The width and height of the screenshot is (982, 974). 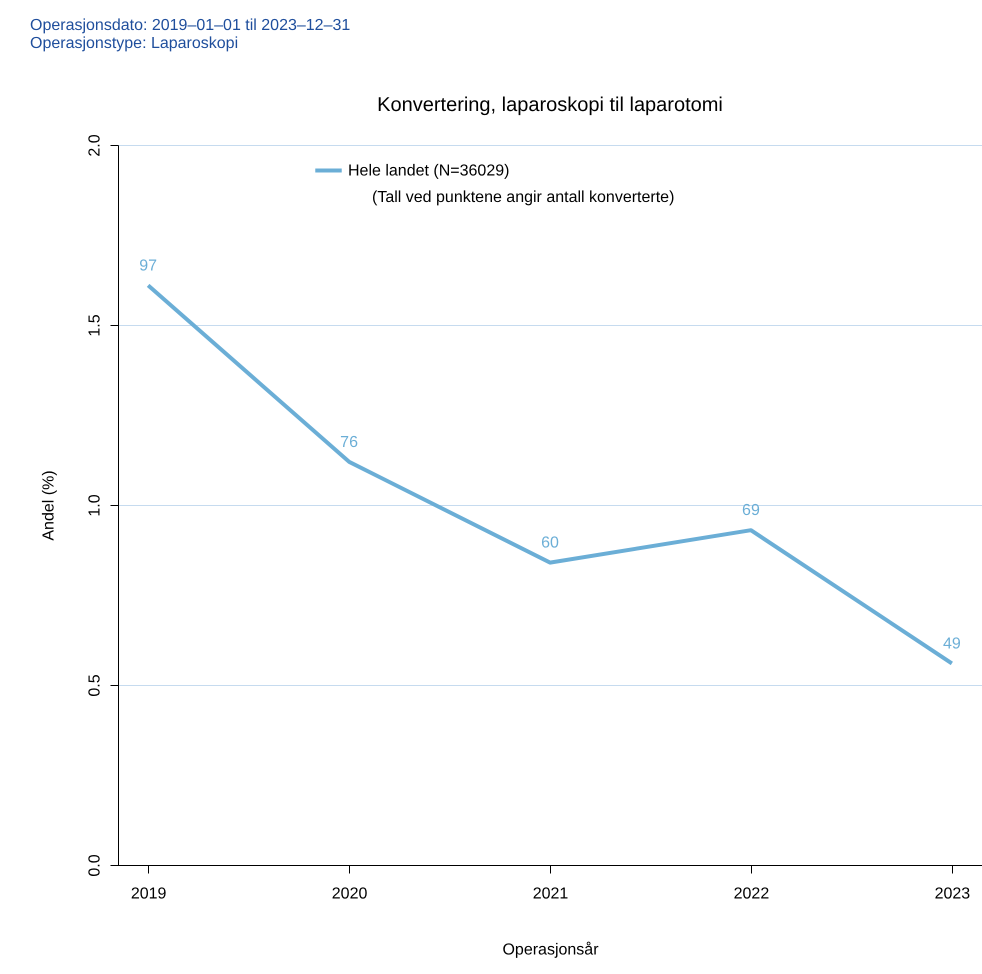 What do you see at coordinates (95, 865) in the screenshot?
I see `y-tick-label: 0.0` at bounding box center [95, 865].